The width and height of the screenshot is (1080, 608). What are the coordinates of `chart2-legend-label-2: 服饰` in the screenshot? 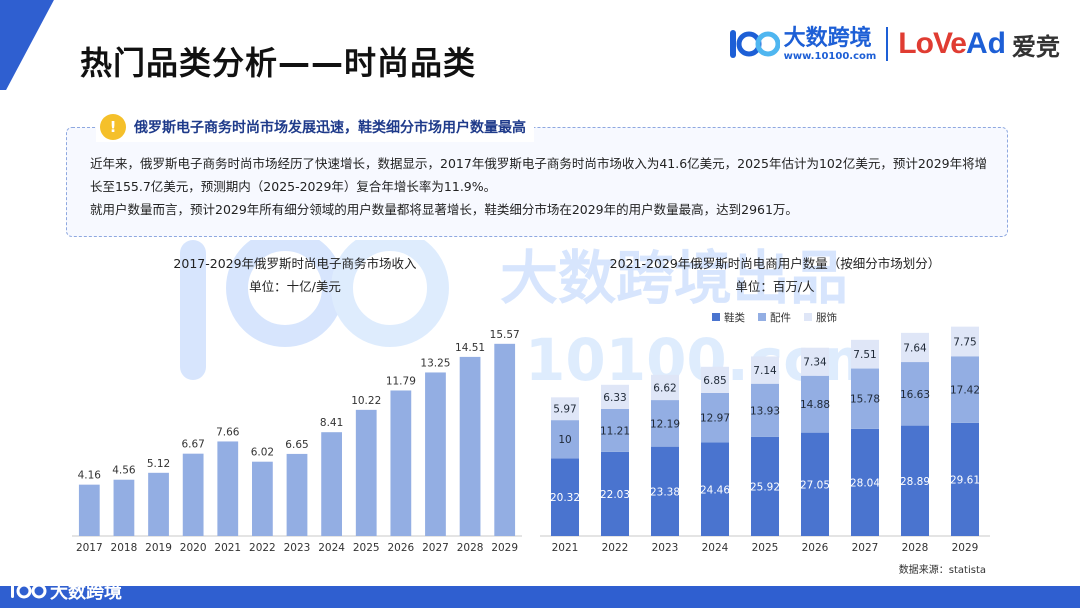 It's located at (826, 317).